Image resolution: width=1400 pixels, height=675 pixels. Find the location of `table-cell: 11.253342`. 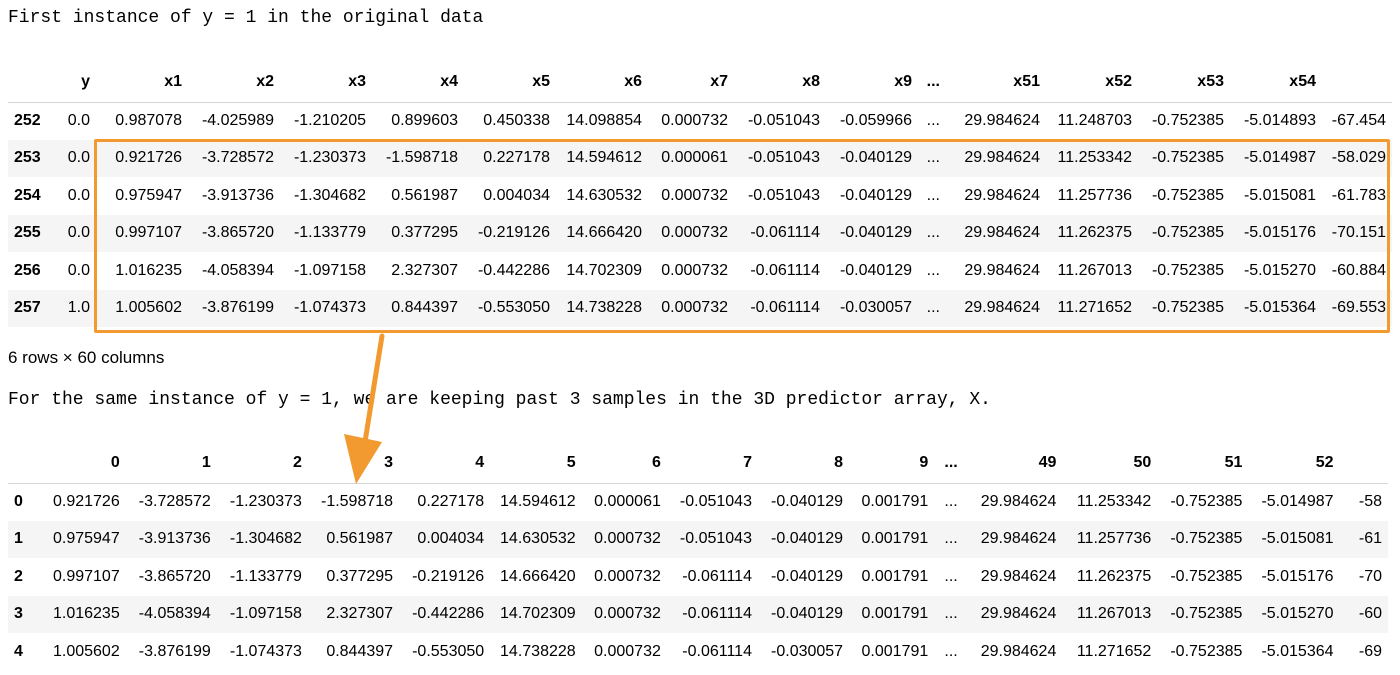

table-cell: 11.253342 is located at coordinates (1114, 501).